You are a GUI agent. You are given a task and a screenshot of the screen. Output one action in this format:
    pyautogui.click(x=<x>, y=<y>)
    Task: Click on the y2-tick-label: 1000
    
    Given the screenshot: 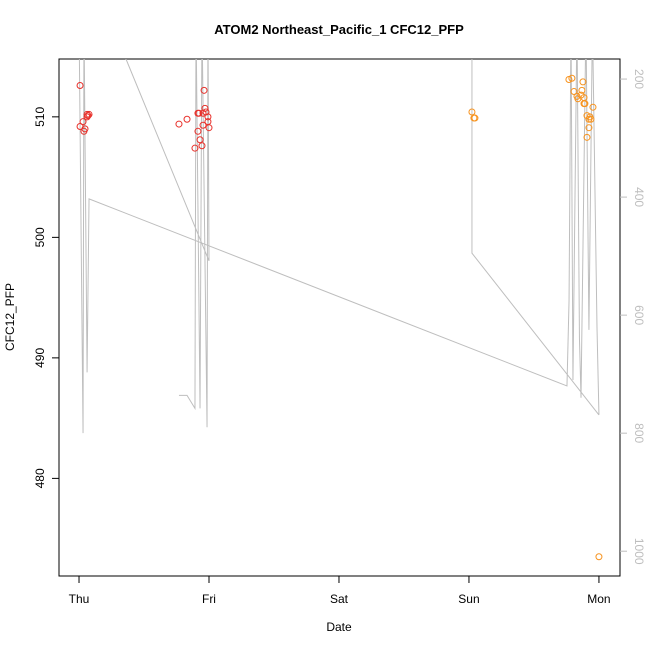 What is the action you would take?
    pyautogui.click(x=639, y=551)
    